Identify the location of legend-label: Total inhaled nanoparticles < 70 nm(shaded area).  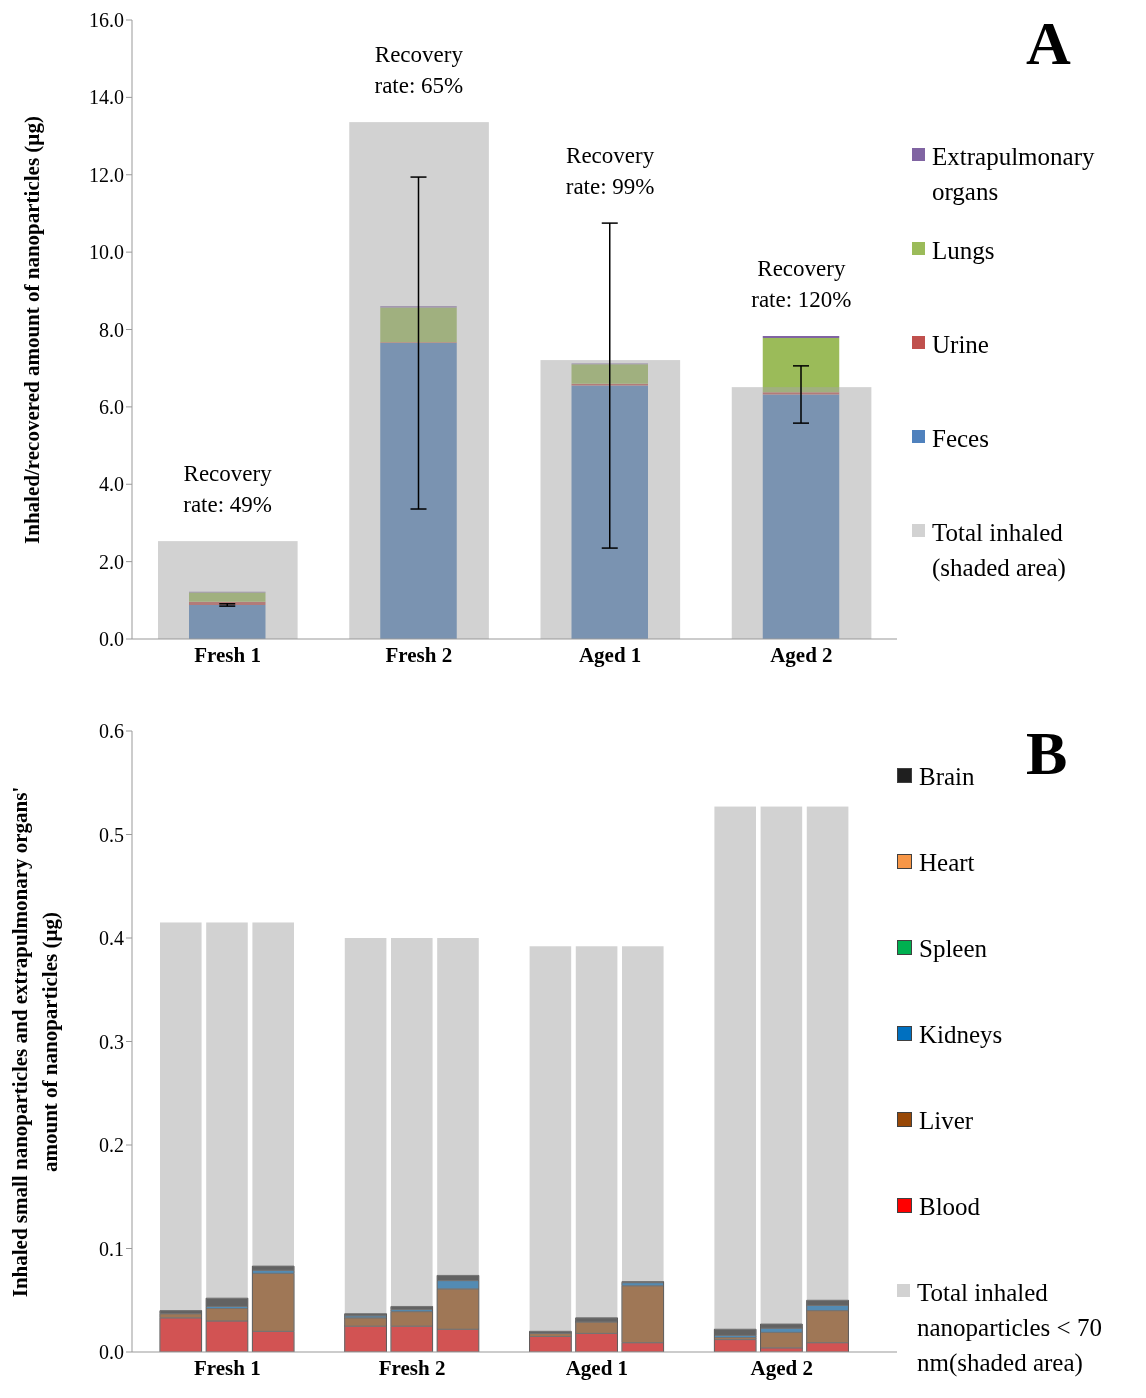
(1010, 1328).